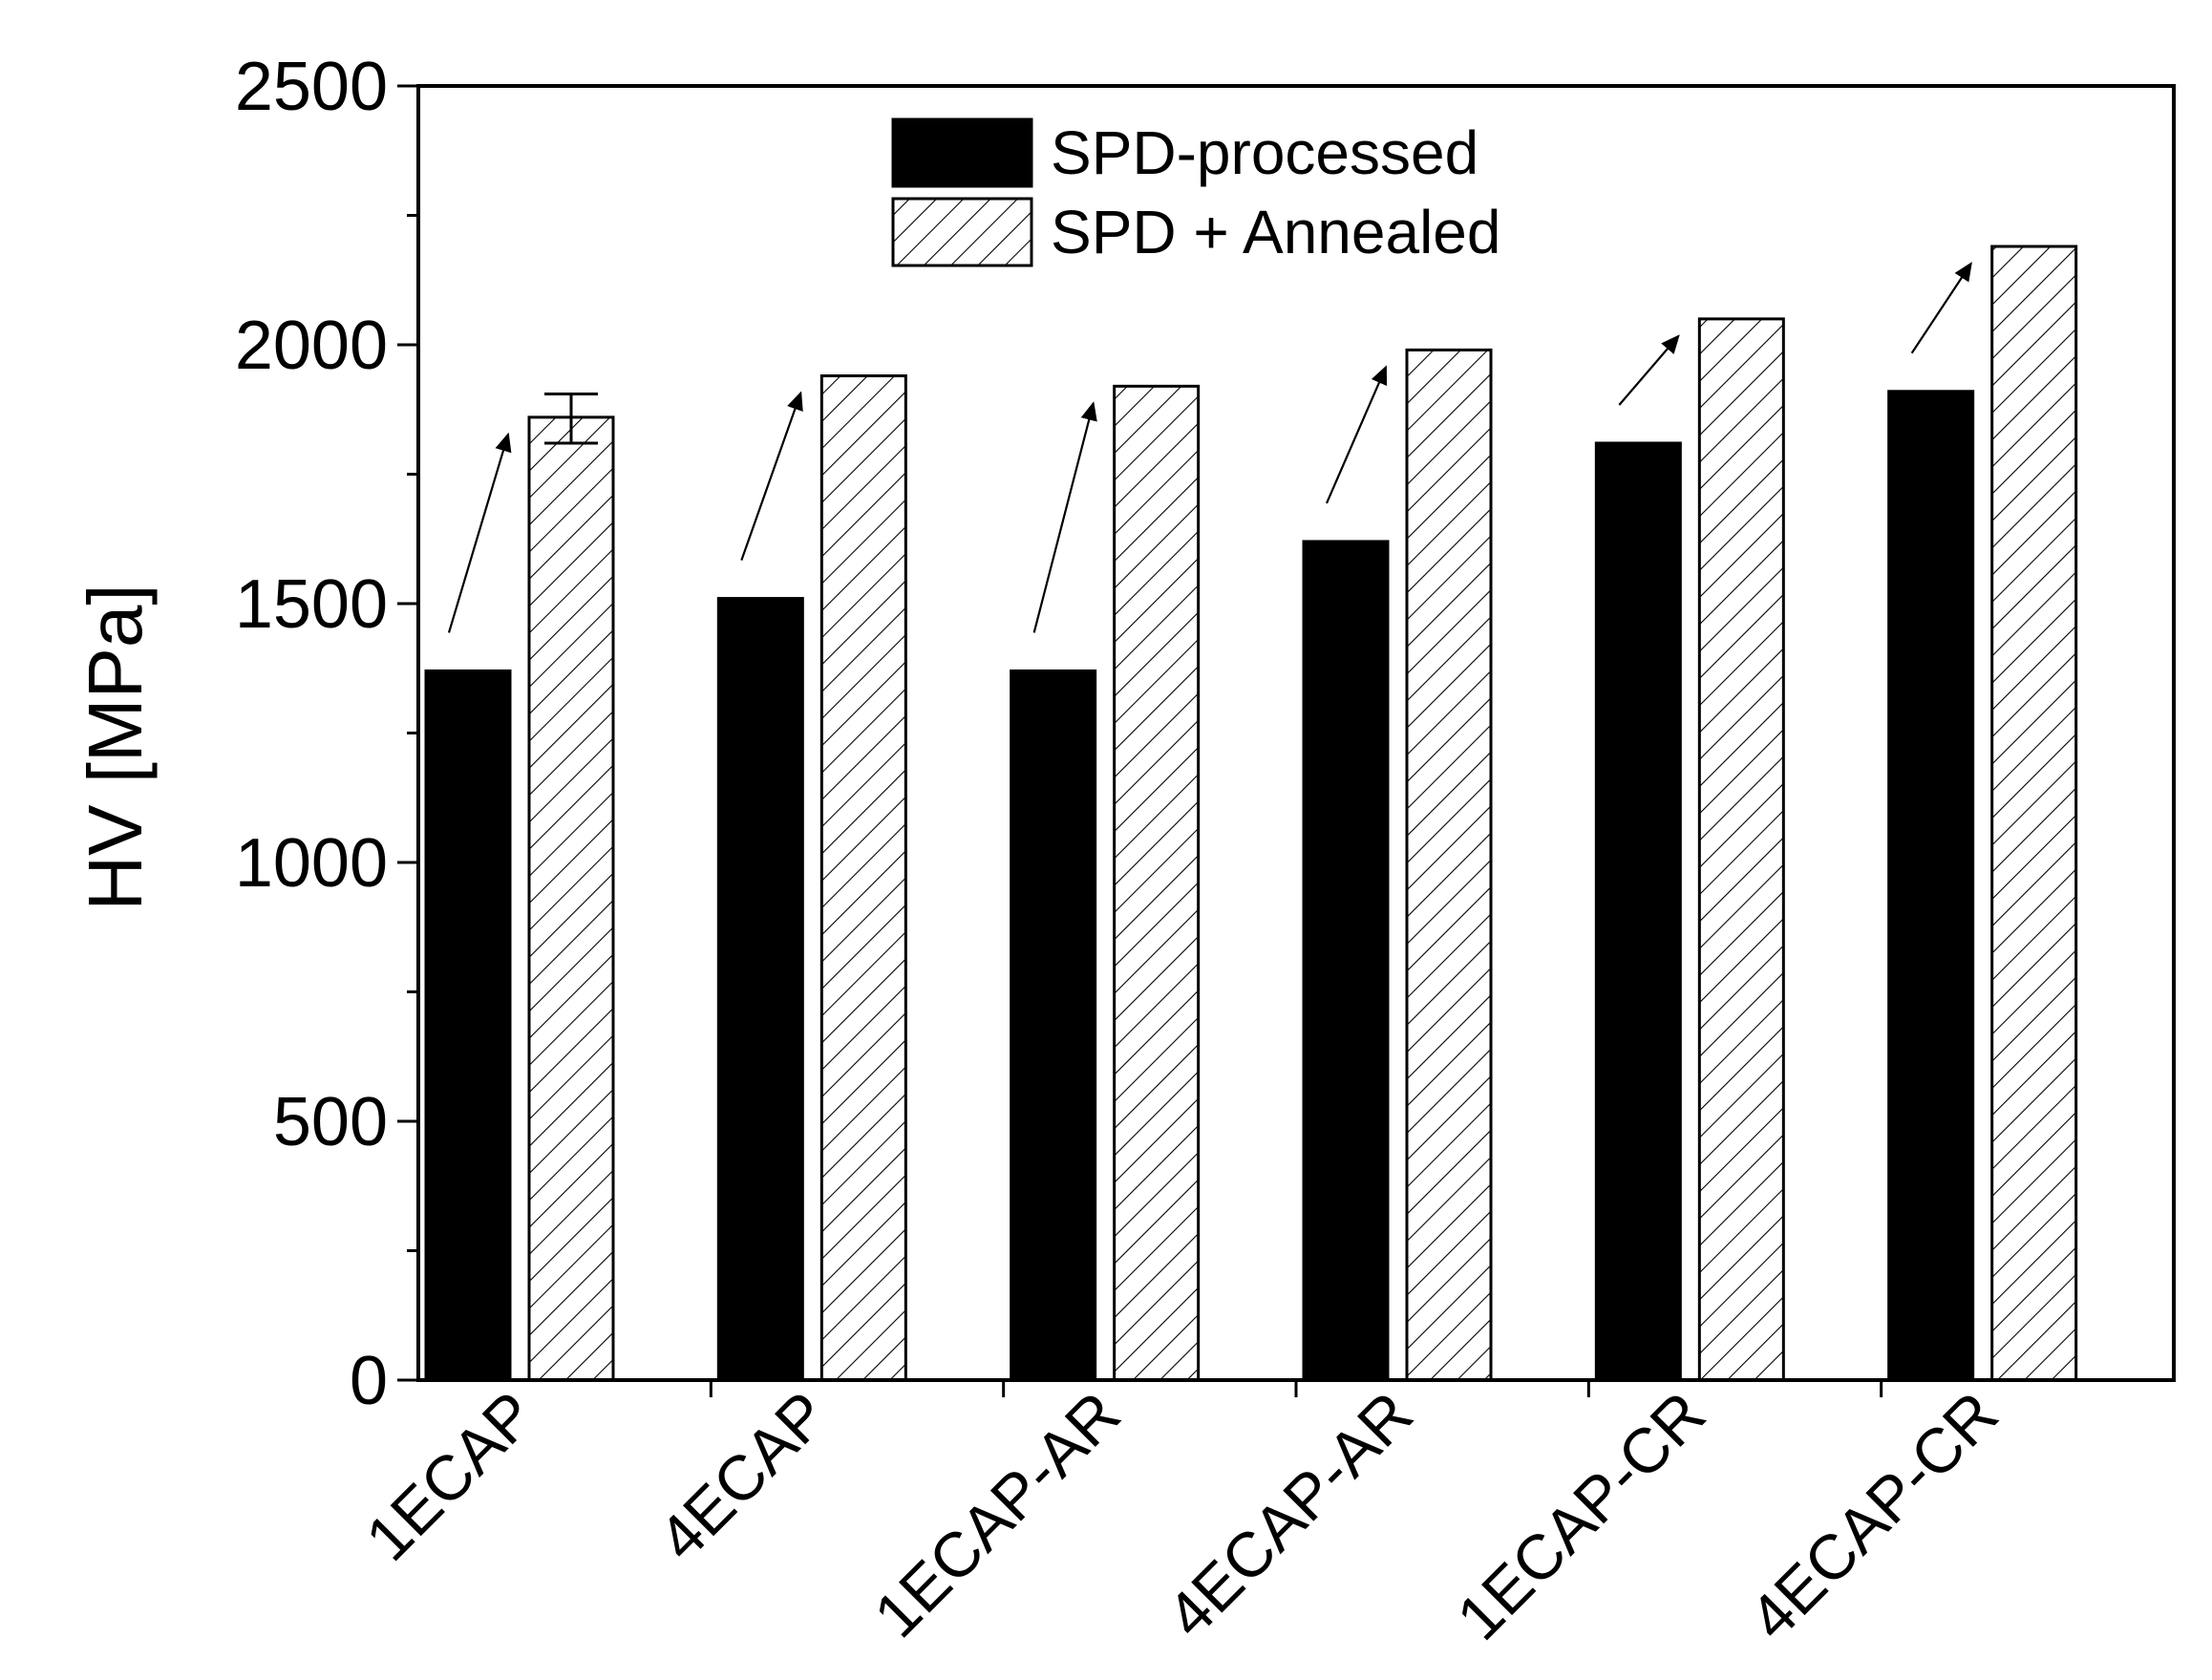  Describe the element at coordinates (115, 747) in the screenshot. I see `y-axis-title: HV [MPa]` at that location.